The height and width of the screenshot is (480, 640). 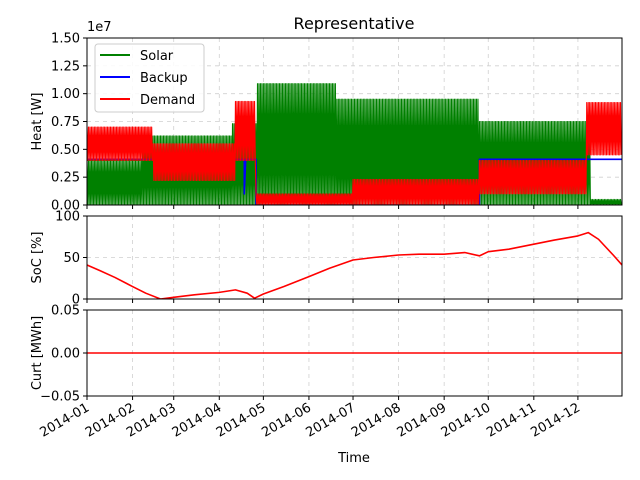 What do you see at coordinates (511, 420) in the screenshot?
I see `x-tick-label: 2014-11` at bounding box center [511, 420].